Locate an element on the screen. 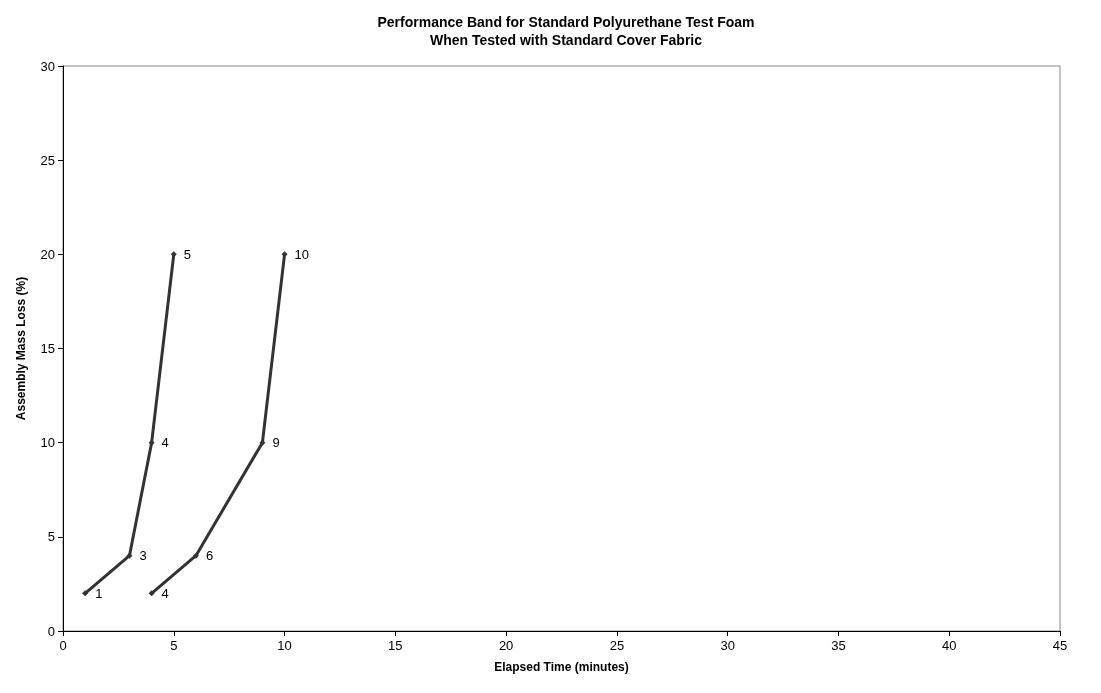 The image size is (1101, 693). annotation: 5 is located at coordinates (187, 254).